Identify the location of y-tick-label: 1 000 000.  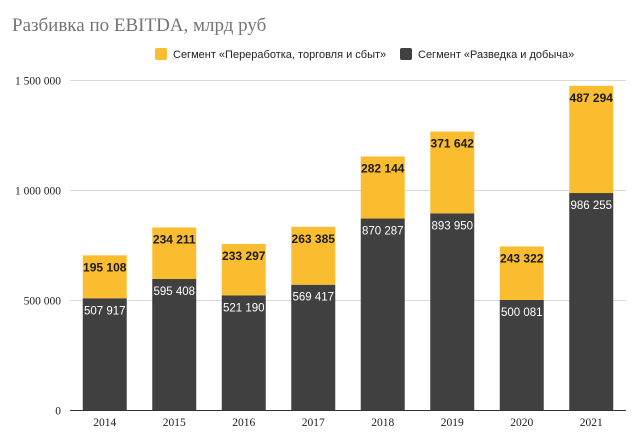
(38, 192).